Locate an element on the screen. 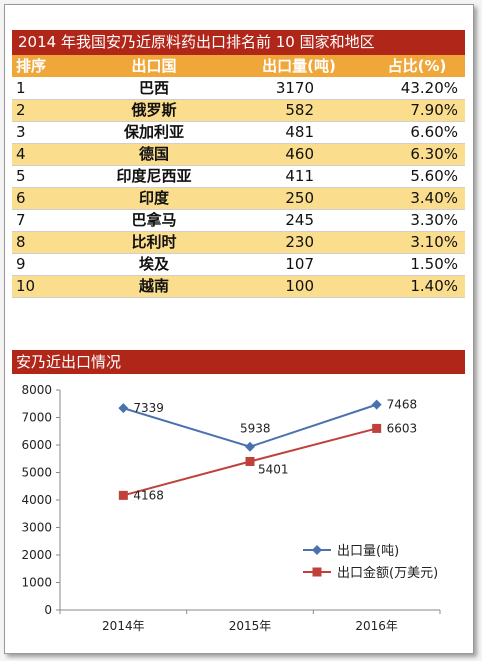 This screenshot has height=661, width=482. country-cell: 印度 is located at coordinates (153, 198).